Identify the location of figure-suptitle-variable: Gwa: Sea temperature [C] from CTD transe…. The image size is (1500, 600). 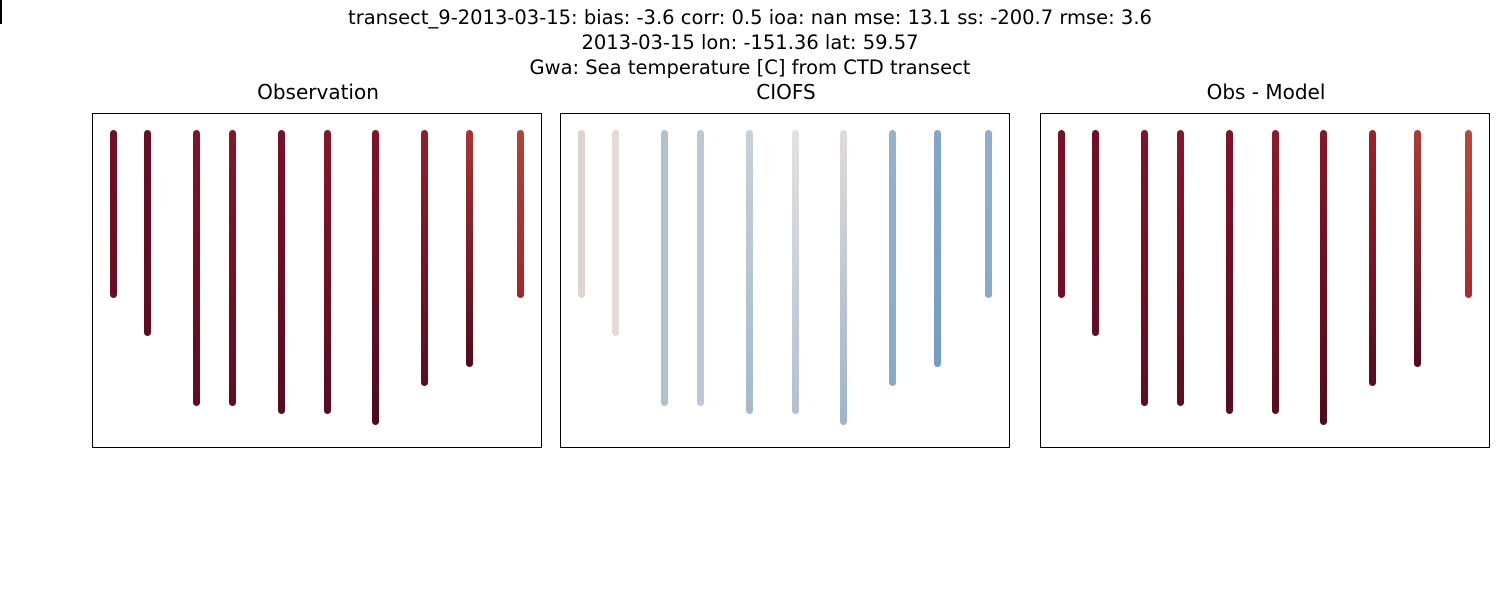
(750, 67).